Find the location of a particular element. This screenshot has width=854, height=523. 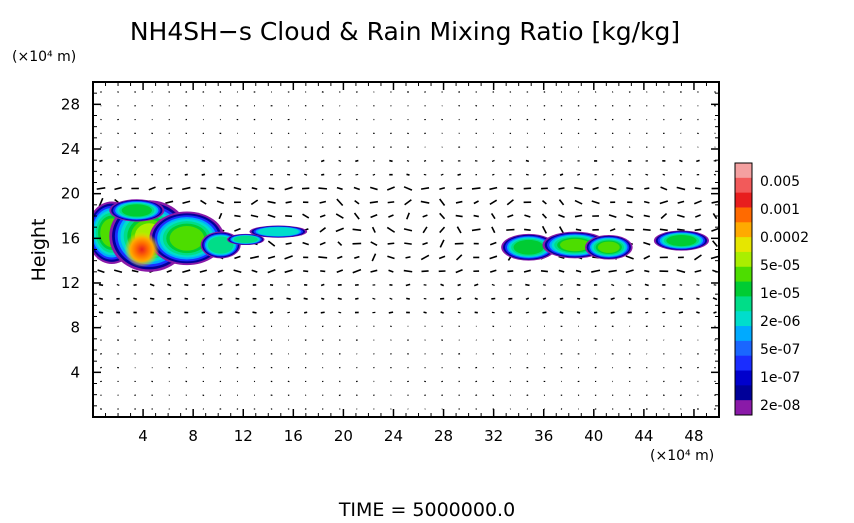

colorbar-label: 2e-06 is located at coordinates (780, 322).